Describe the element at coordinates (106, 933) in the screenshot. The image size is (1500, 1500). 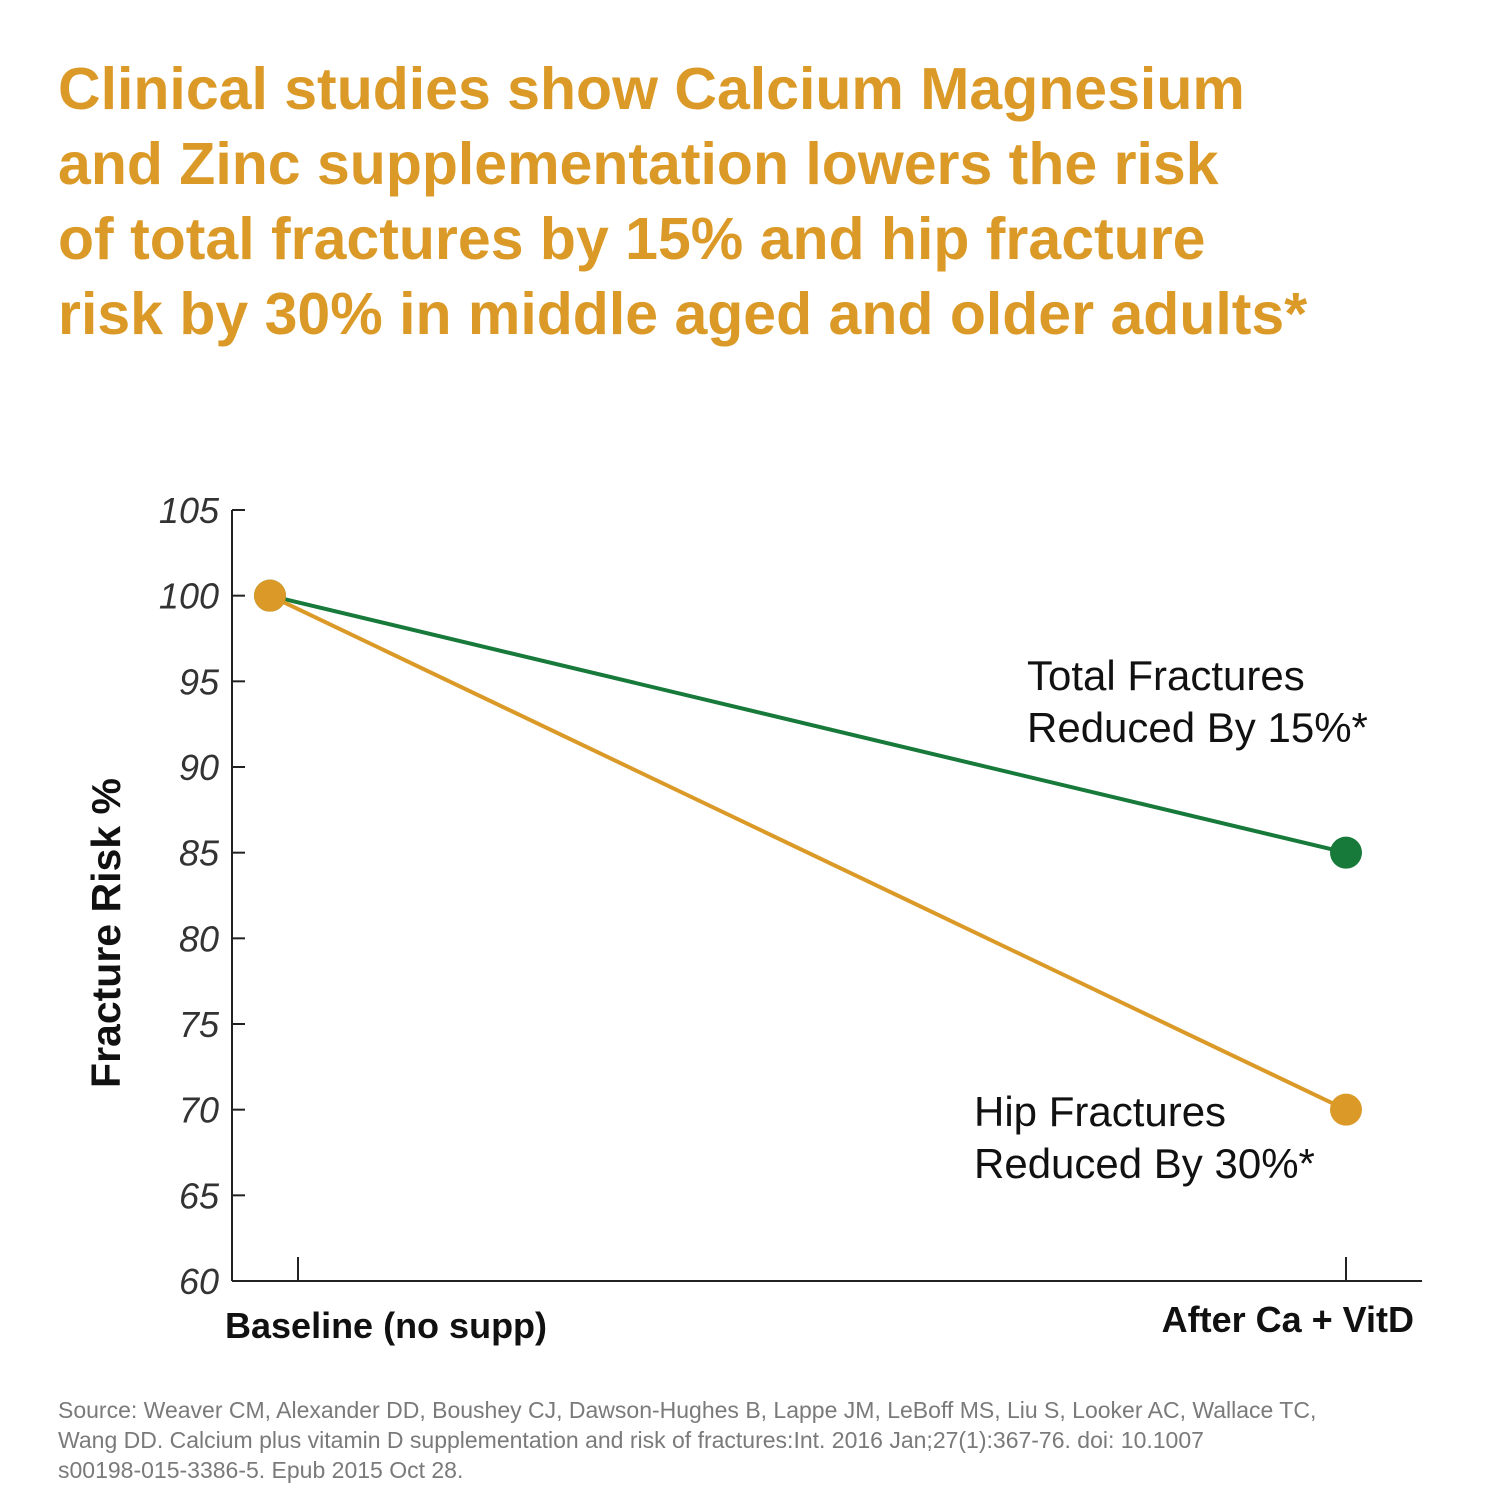
I see `y-axis-title: Fracture Risk %` at that location.